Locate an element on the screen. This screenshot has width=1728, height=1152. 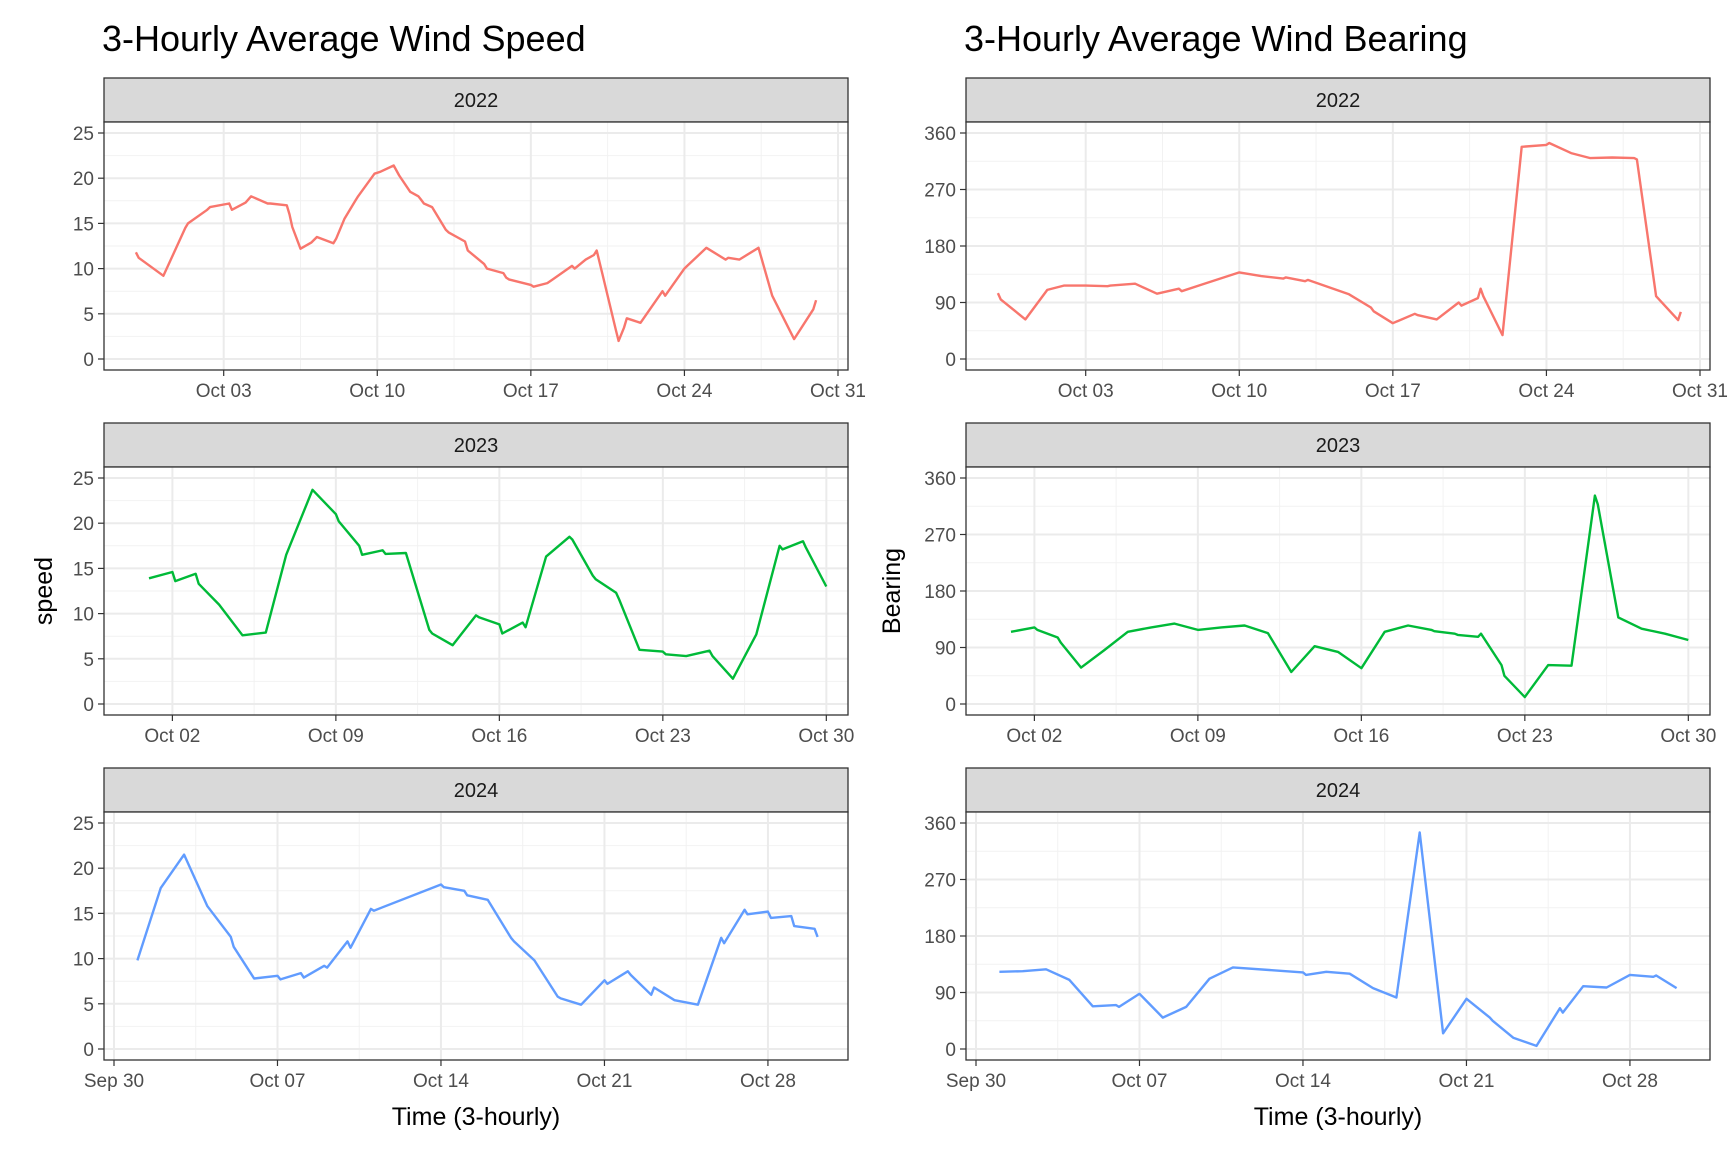
bearing-chart-title: 3-Hourly Average Wind Bearing is located at coordinates (1216, 38).